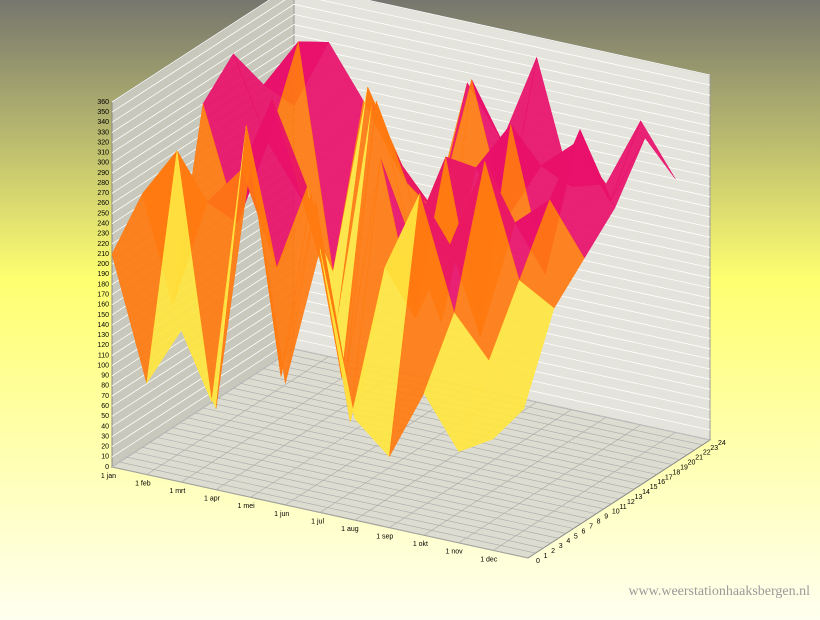 Image resolution: width=820 pixels, height=620 pixels. What do you see at coordinates (103, 102) in the screenshot?
I see `z-tick-label: 360` at bounding box center [103, 102].